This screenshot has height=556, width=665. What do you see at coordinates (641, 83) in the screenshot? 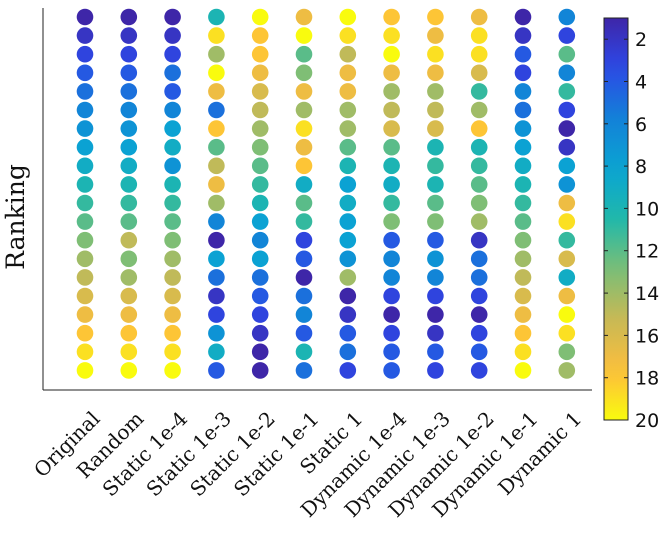
I see `colorbar-tick-label: 4` at bounding box center [641, 83].